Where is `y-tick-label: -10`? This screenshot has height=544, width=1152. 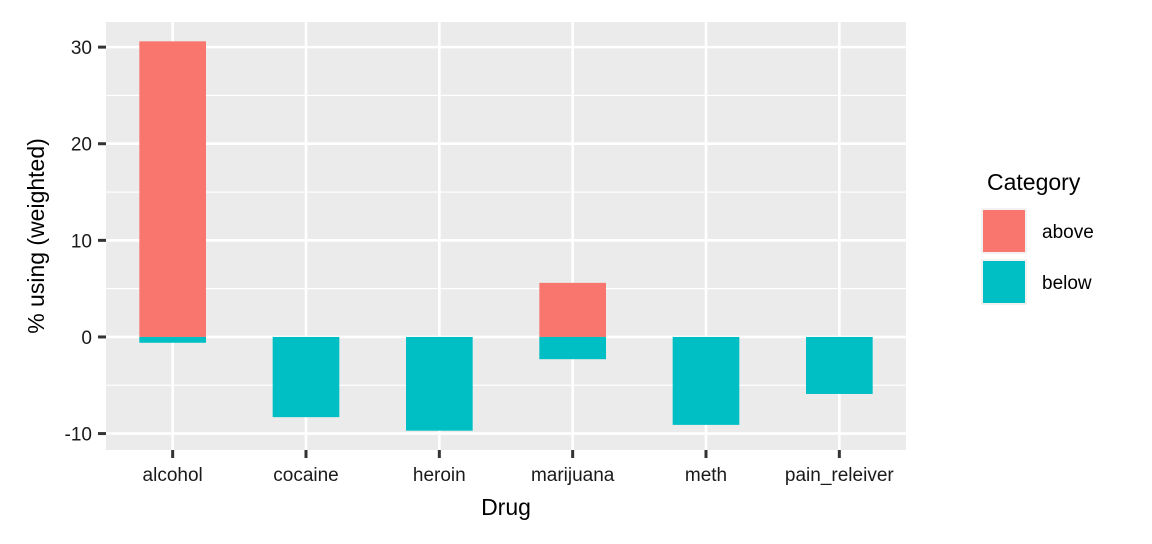 y-tick-label: -10 is located at coordinates (78, 435).